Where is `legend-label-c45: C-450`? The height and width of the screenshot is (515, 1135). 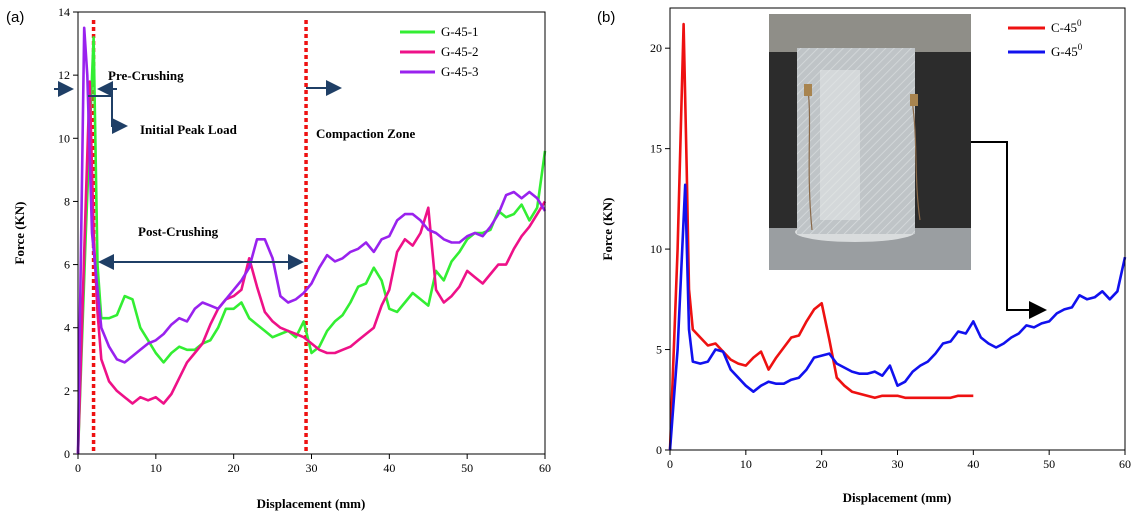 legend-label-c45: C-450 is located at coordinates (1066, 26).